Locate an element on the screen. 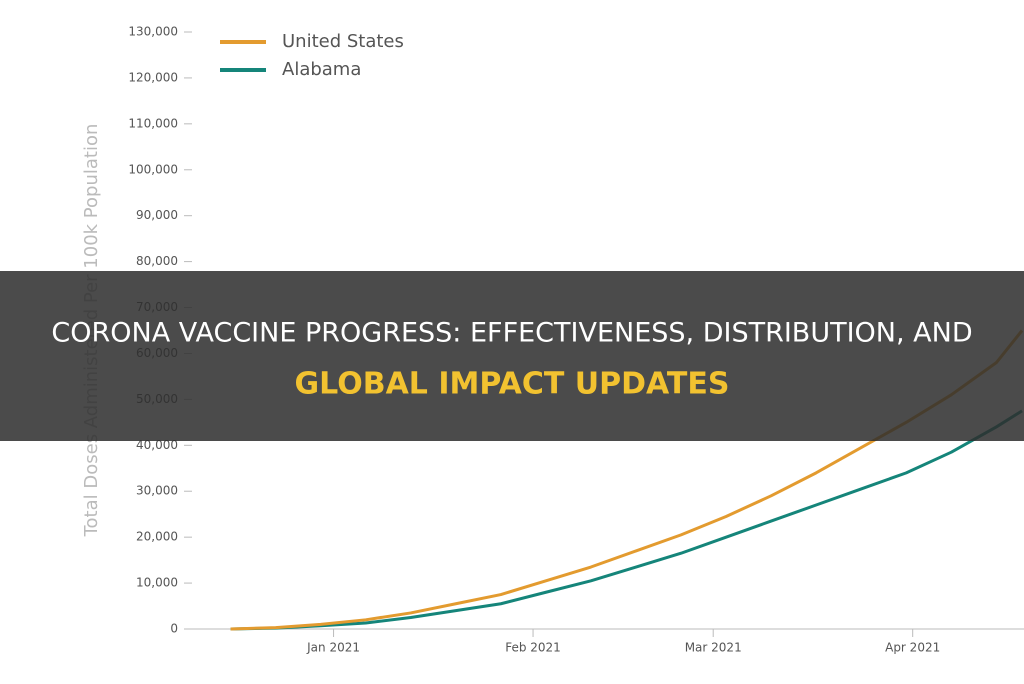  x-tick-label: Apr 2021 is located at coordinates (912, 648).